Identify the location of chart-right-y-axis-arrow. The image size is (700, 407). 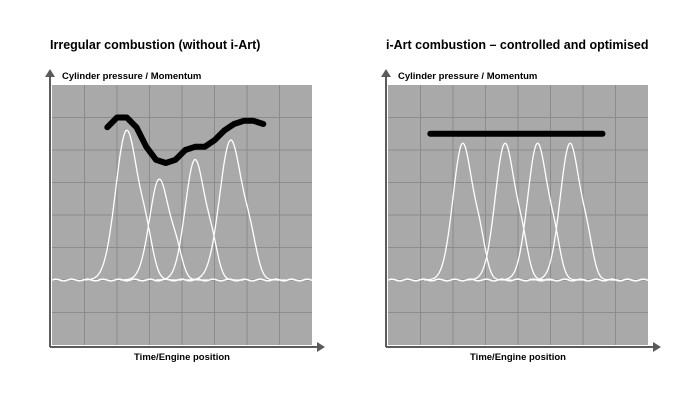
(386, 73).